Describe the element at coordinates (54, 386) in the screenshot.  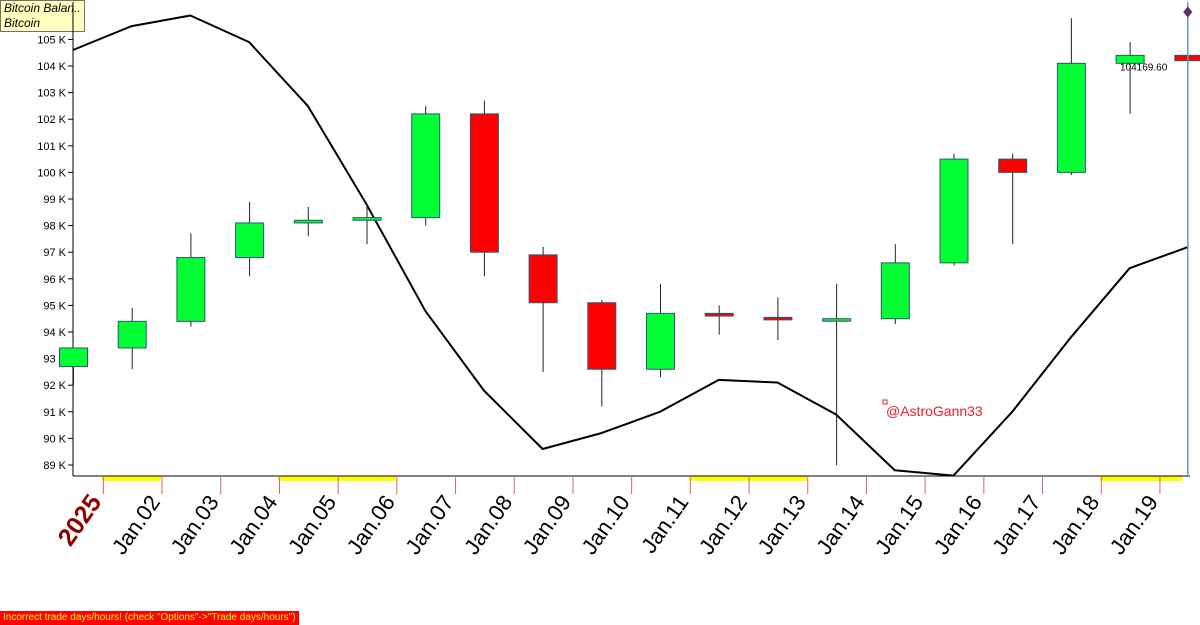
I see `y-tick-label: 92 K` at that location.